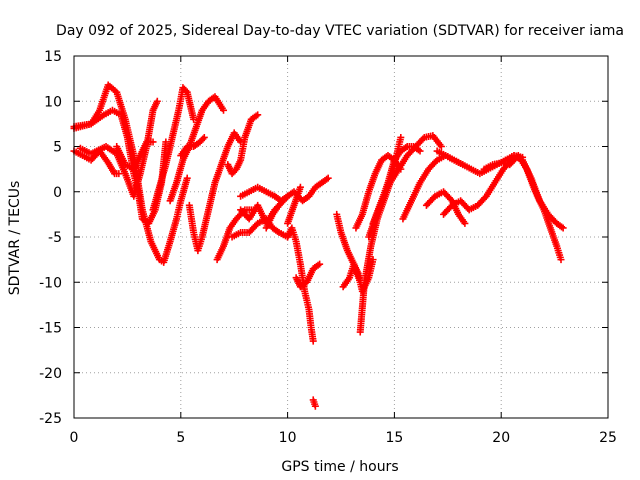 This screenshot has width=640, height=480. What do you see at coordinates (501, 438) in the screenshot?
I see `x-tick-label: 20` at bounding box center [501, 438].